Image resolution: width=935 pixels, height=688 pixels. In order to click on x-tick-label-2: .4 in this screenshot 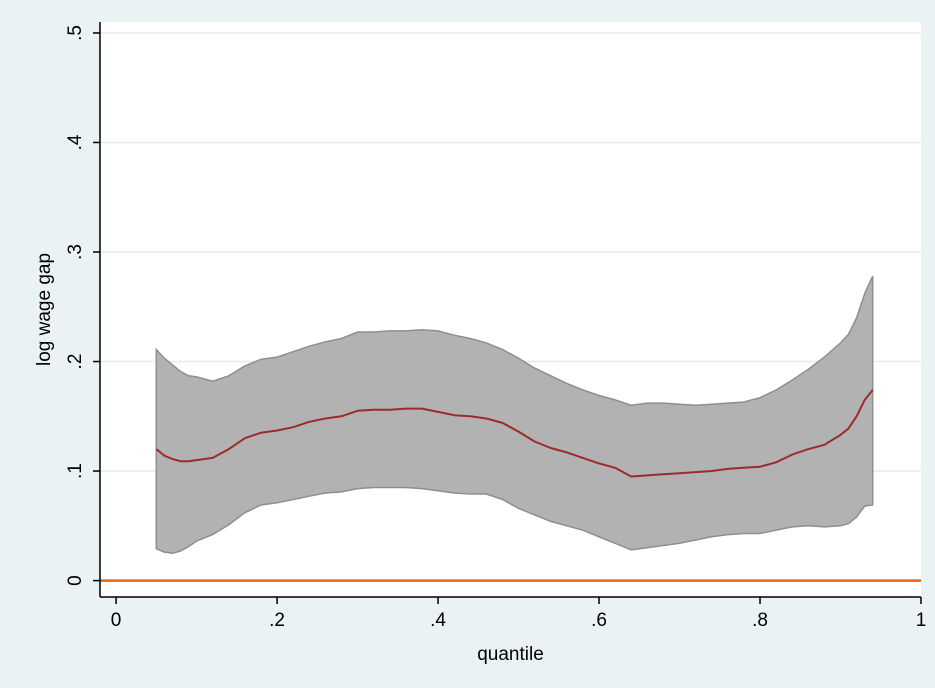, I will do `click(438, 620)`.